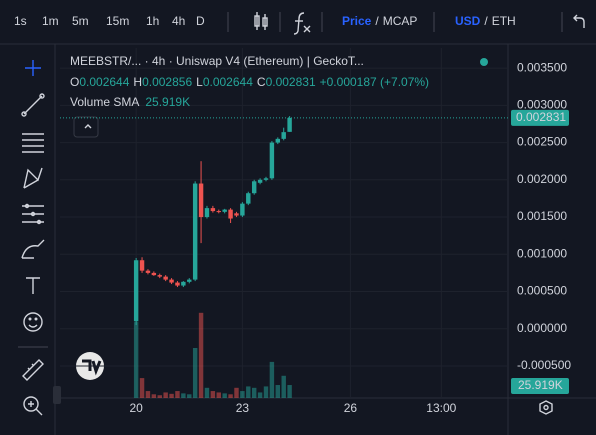 Image resolution: width=596 pixels, height=435 pixels. What do you see at coordinates (33, 238) in the screenshot?
I see `left-tools` at bounding box center [33, 238].